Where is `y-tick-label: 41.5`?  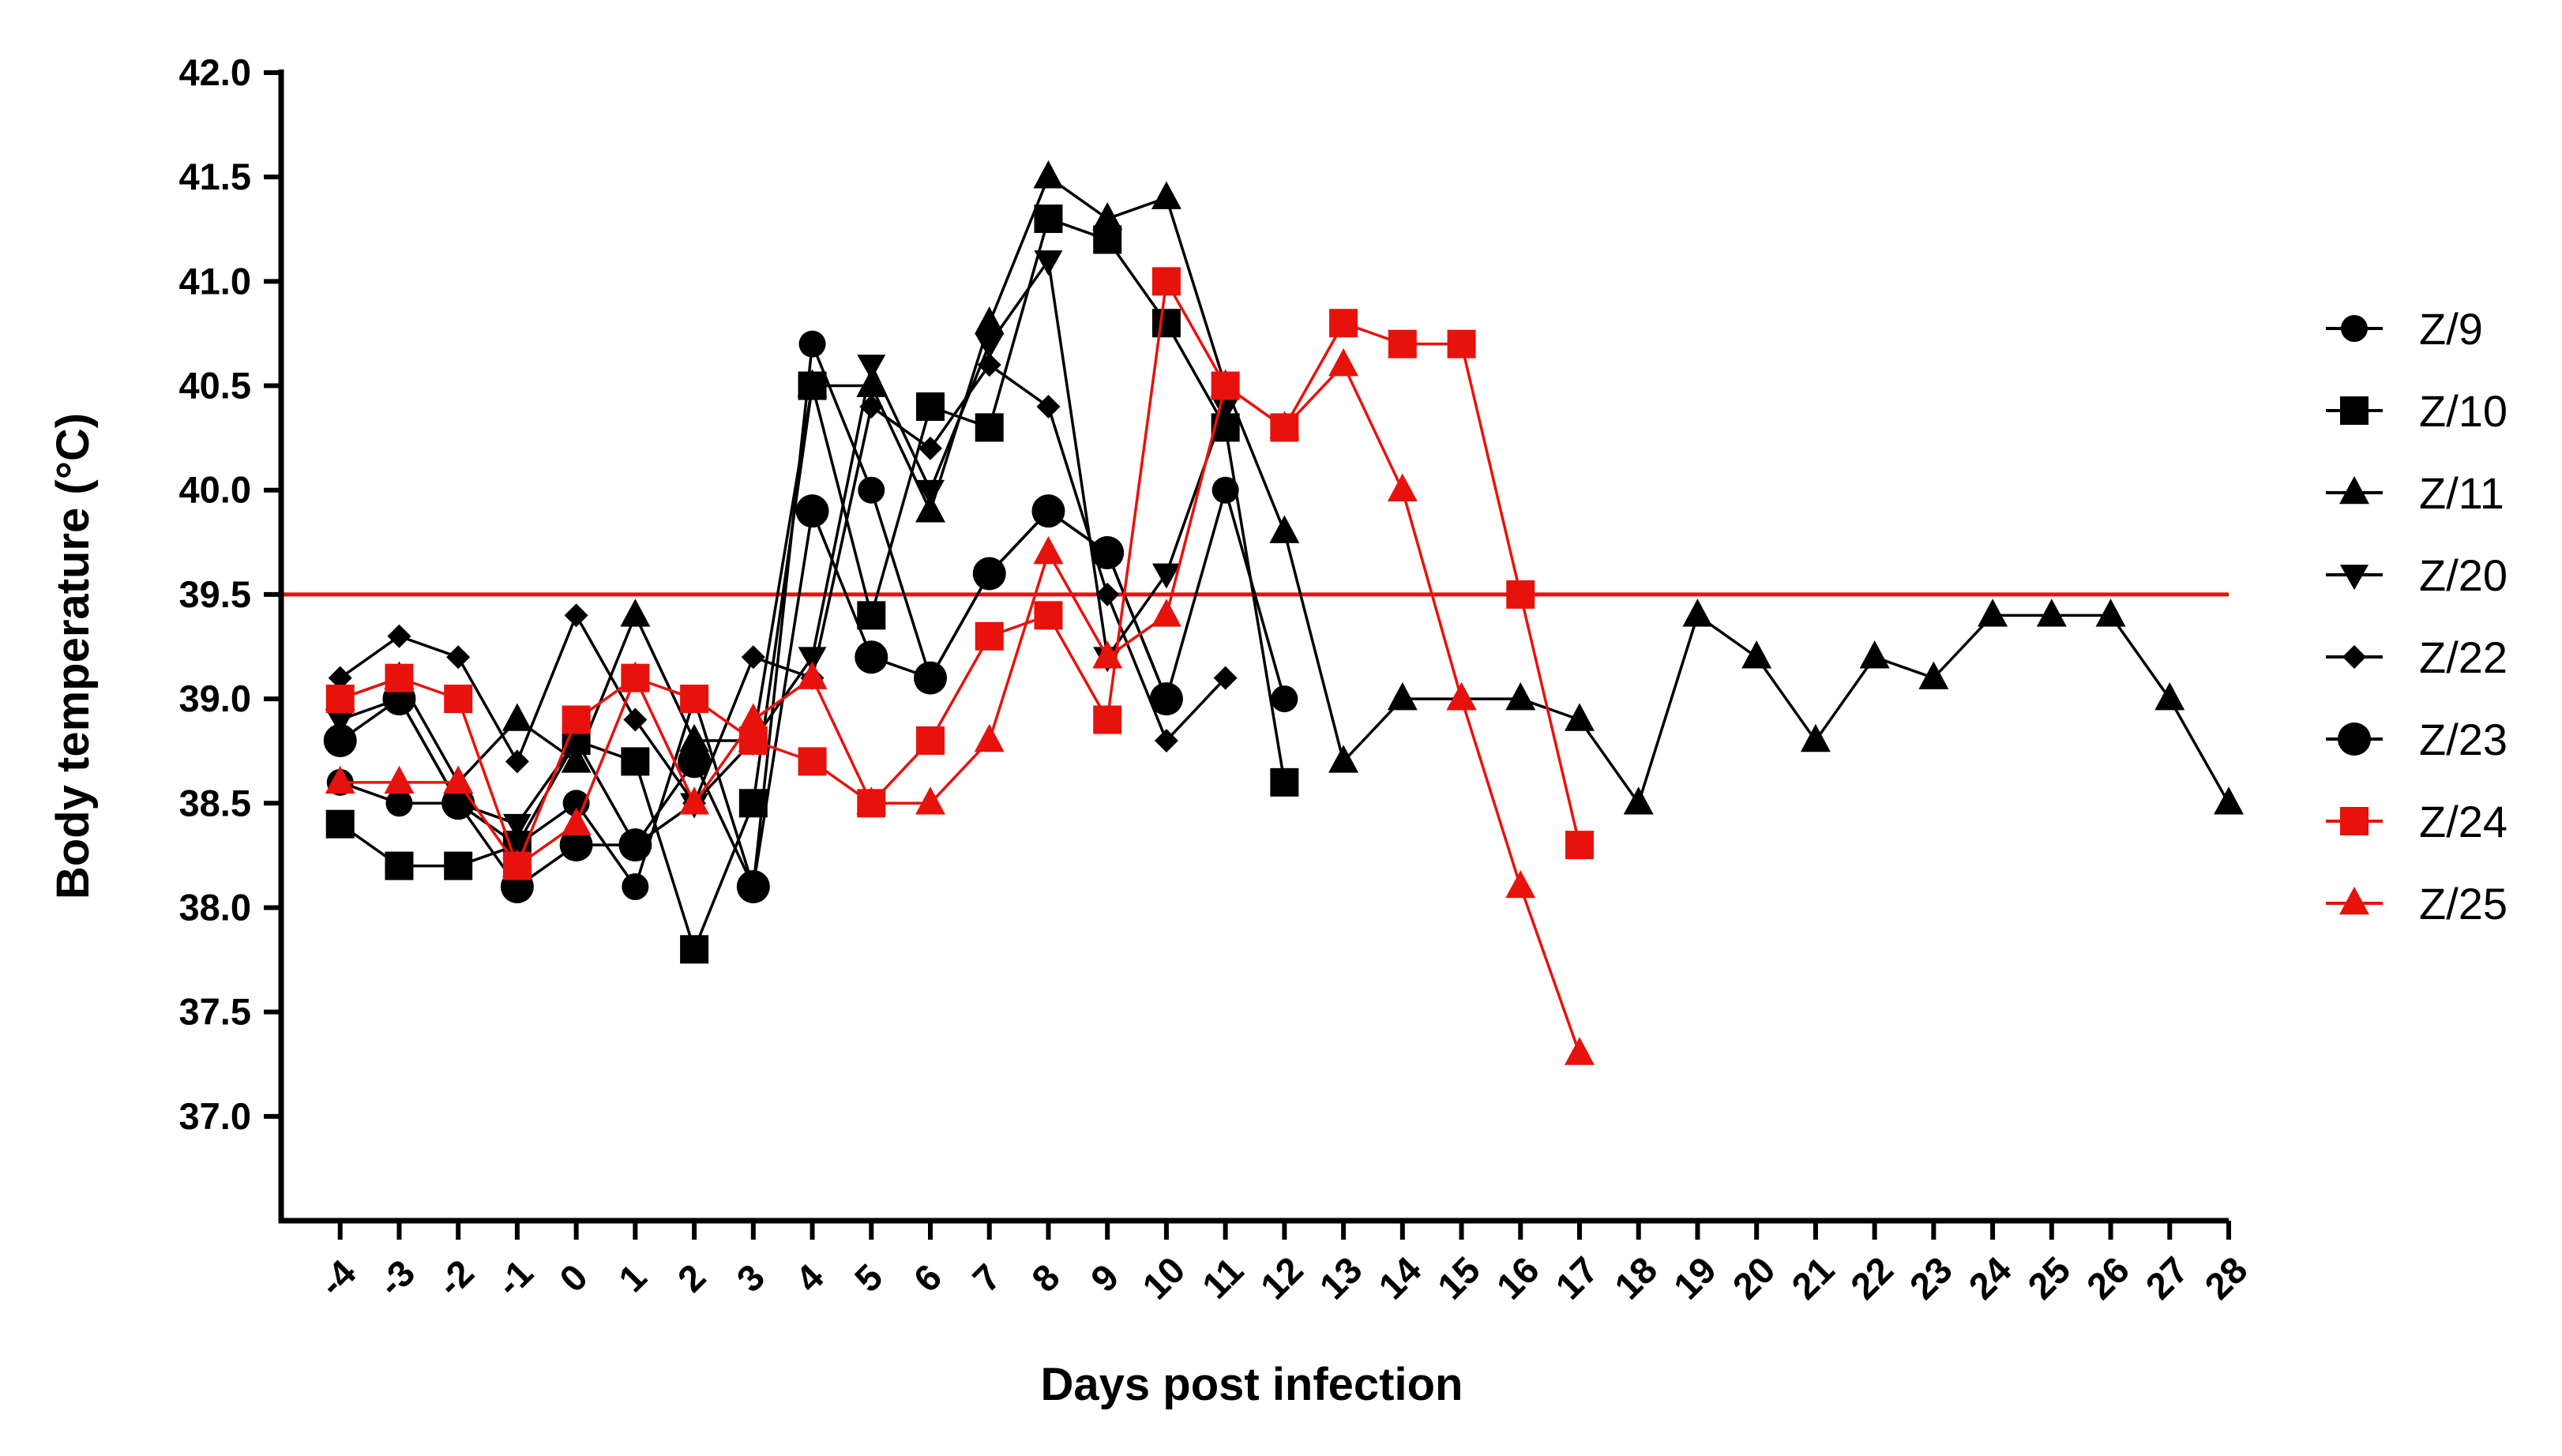 y-tick-label: 41.5 is located at coordinates (215, 176).